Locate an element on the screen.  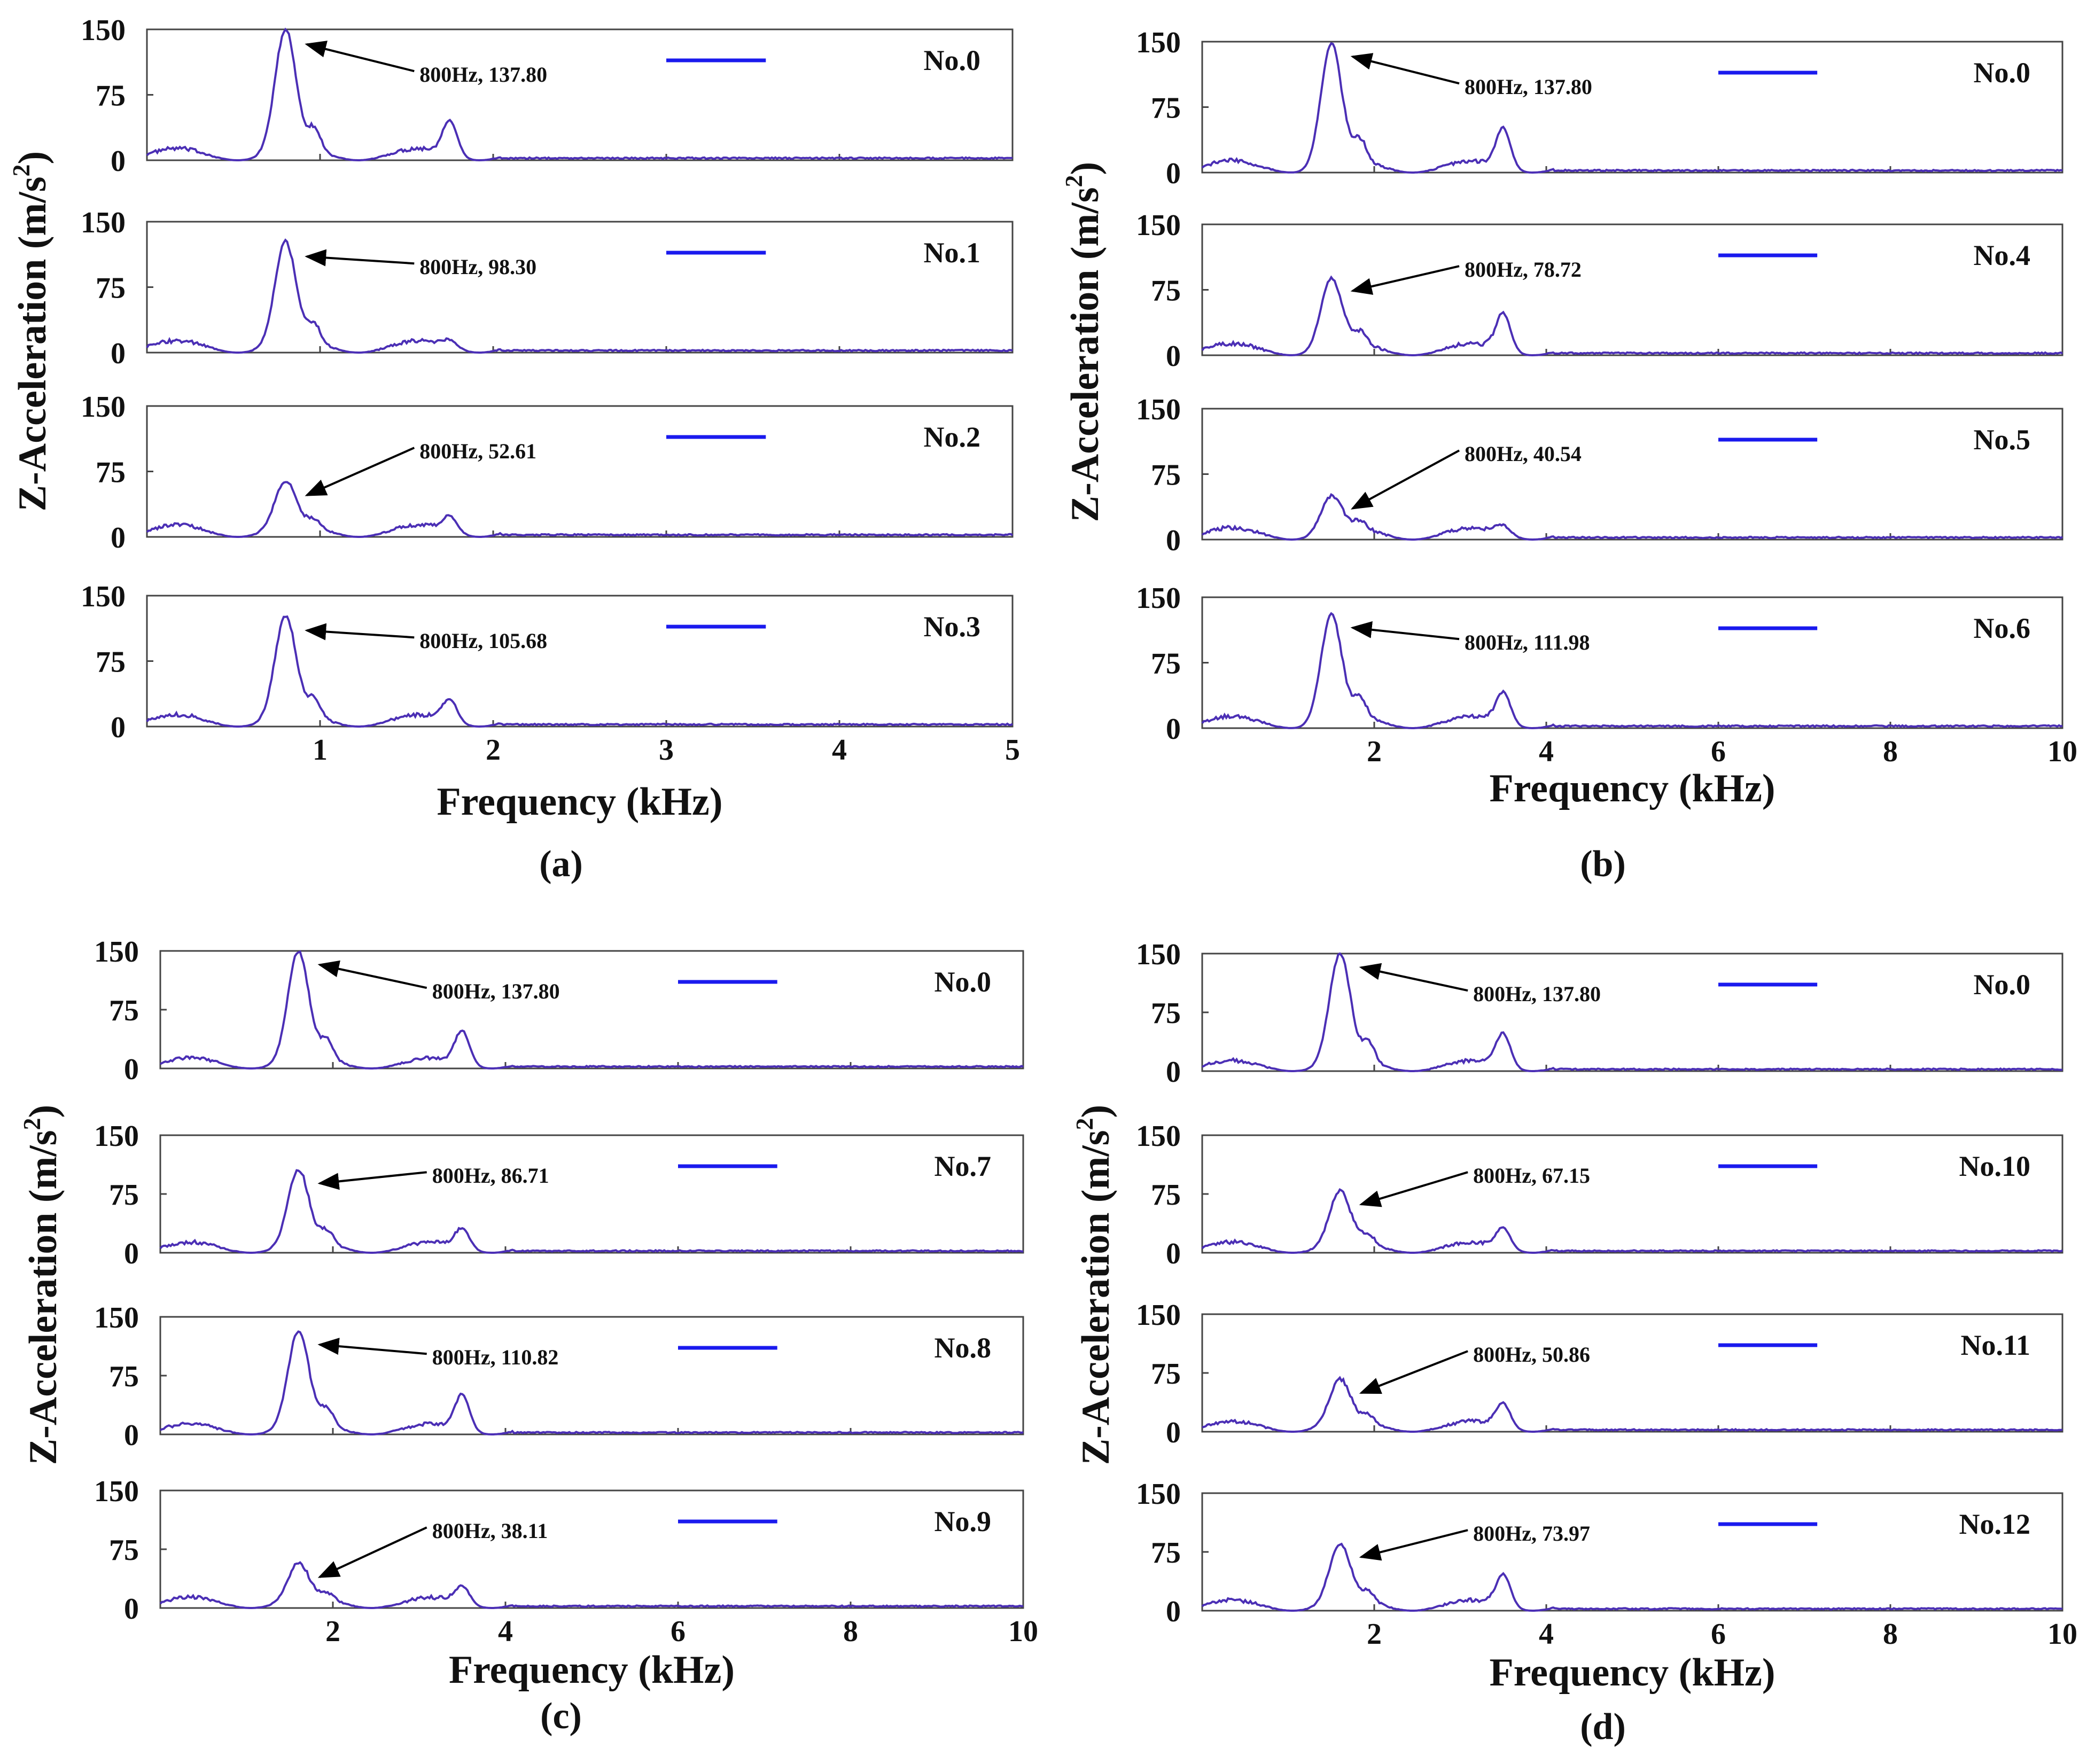
peak-annotation: 800Hz, 52.61 is located at coordinates (477, 451).